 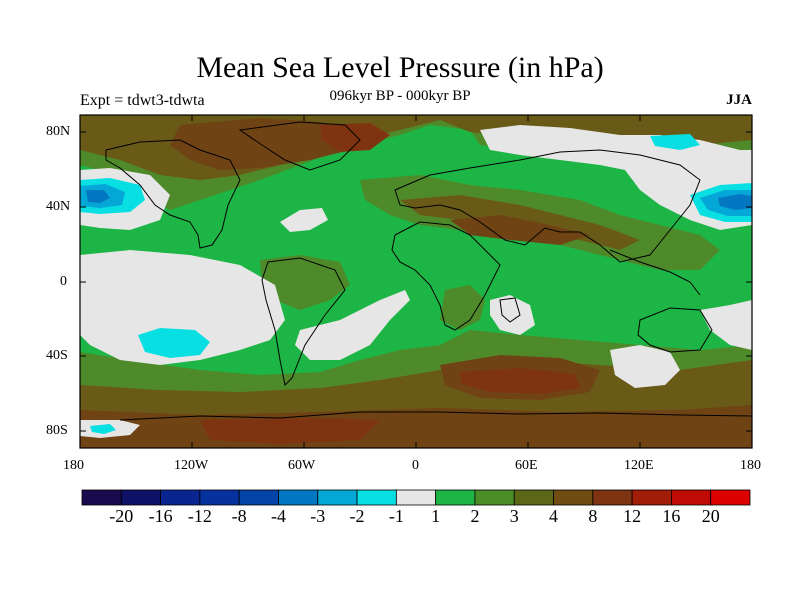 I want to click on colorbar-label: 1, so click(x=436, y=516).